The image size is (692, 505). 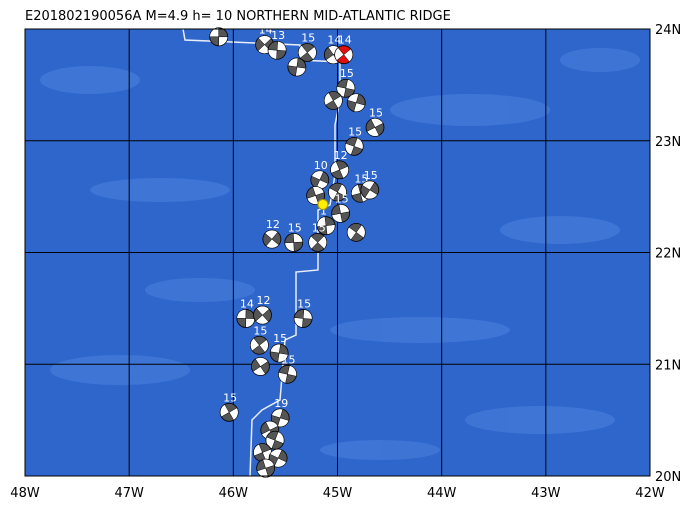 I want to click on x-tick-label: 46W, so click(x=234, y=493).